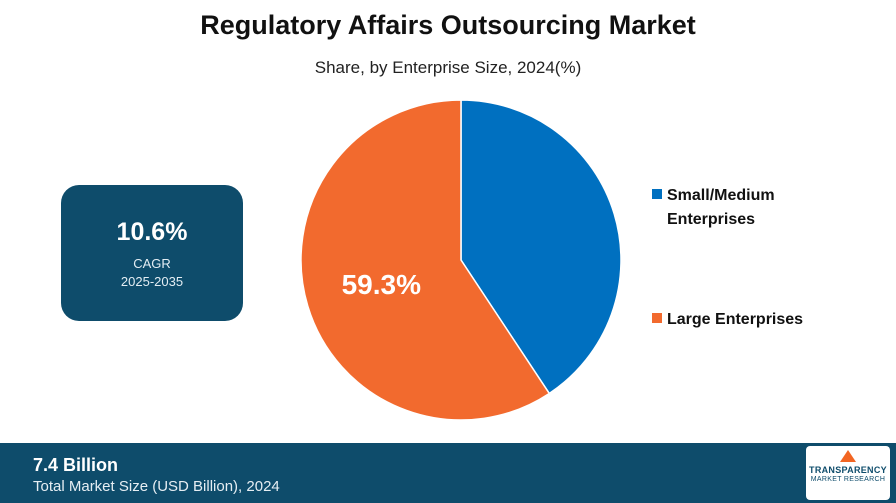 The width and height of the screenshot is (896, 503). What do you see at coordinates (711, 219) in the screenshot?
I see `legend-label-small-medium-line2: Enterprises` at bounding box center [711, 219].